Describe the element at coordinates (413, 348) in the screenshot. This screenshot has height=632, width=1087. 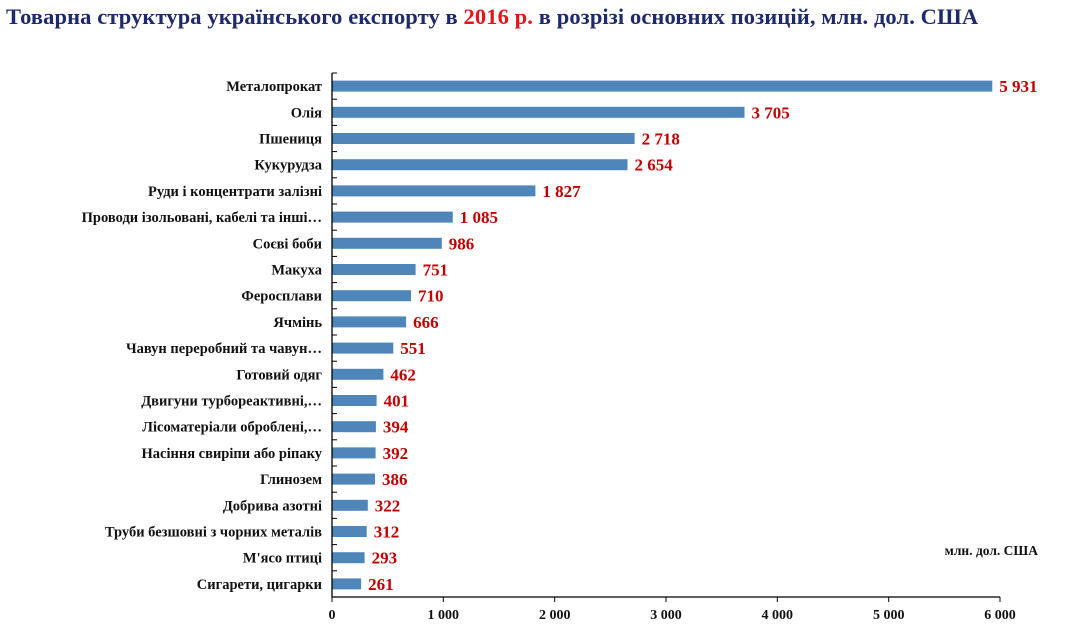
I see `value-label: 551` at that location.